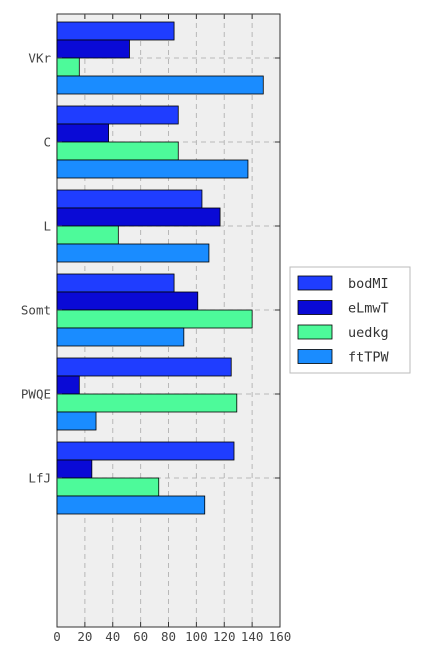 The width and height of the screenshot is (438, 657). Describe the element at coordinates (147, 403) in the screenshot. I see `bar-uedkg-PWQE` at that location.